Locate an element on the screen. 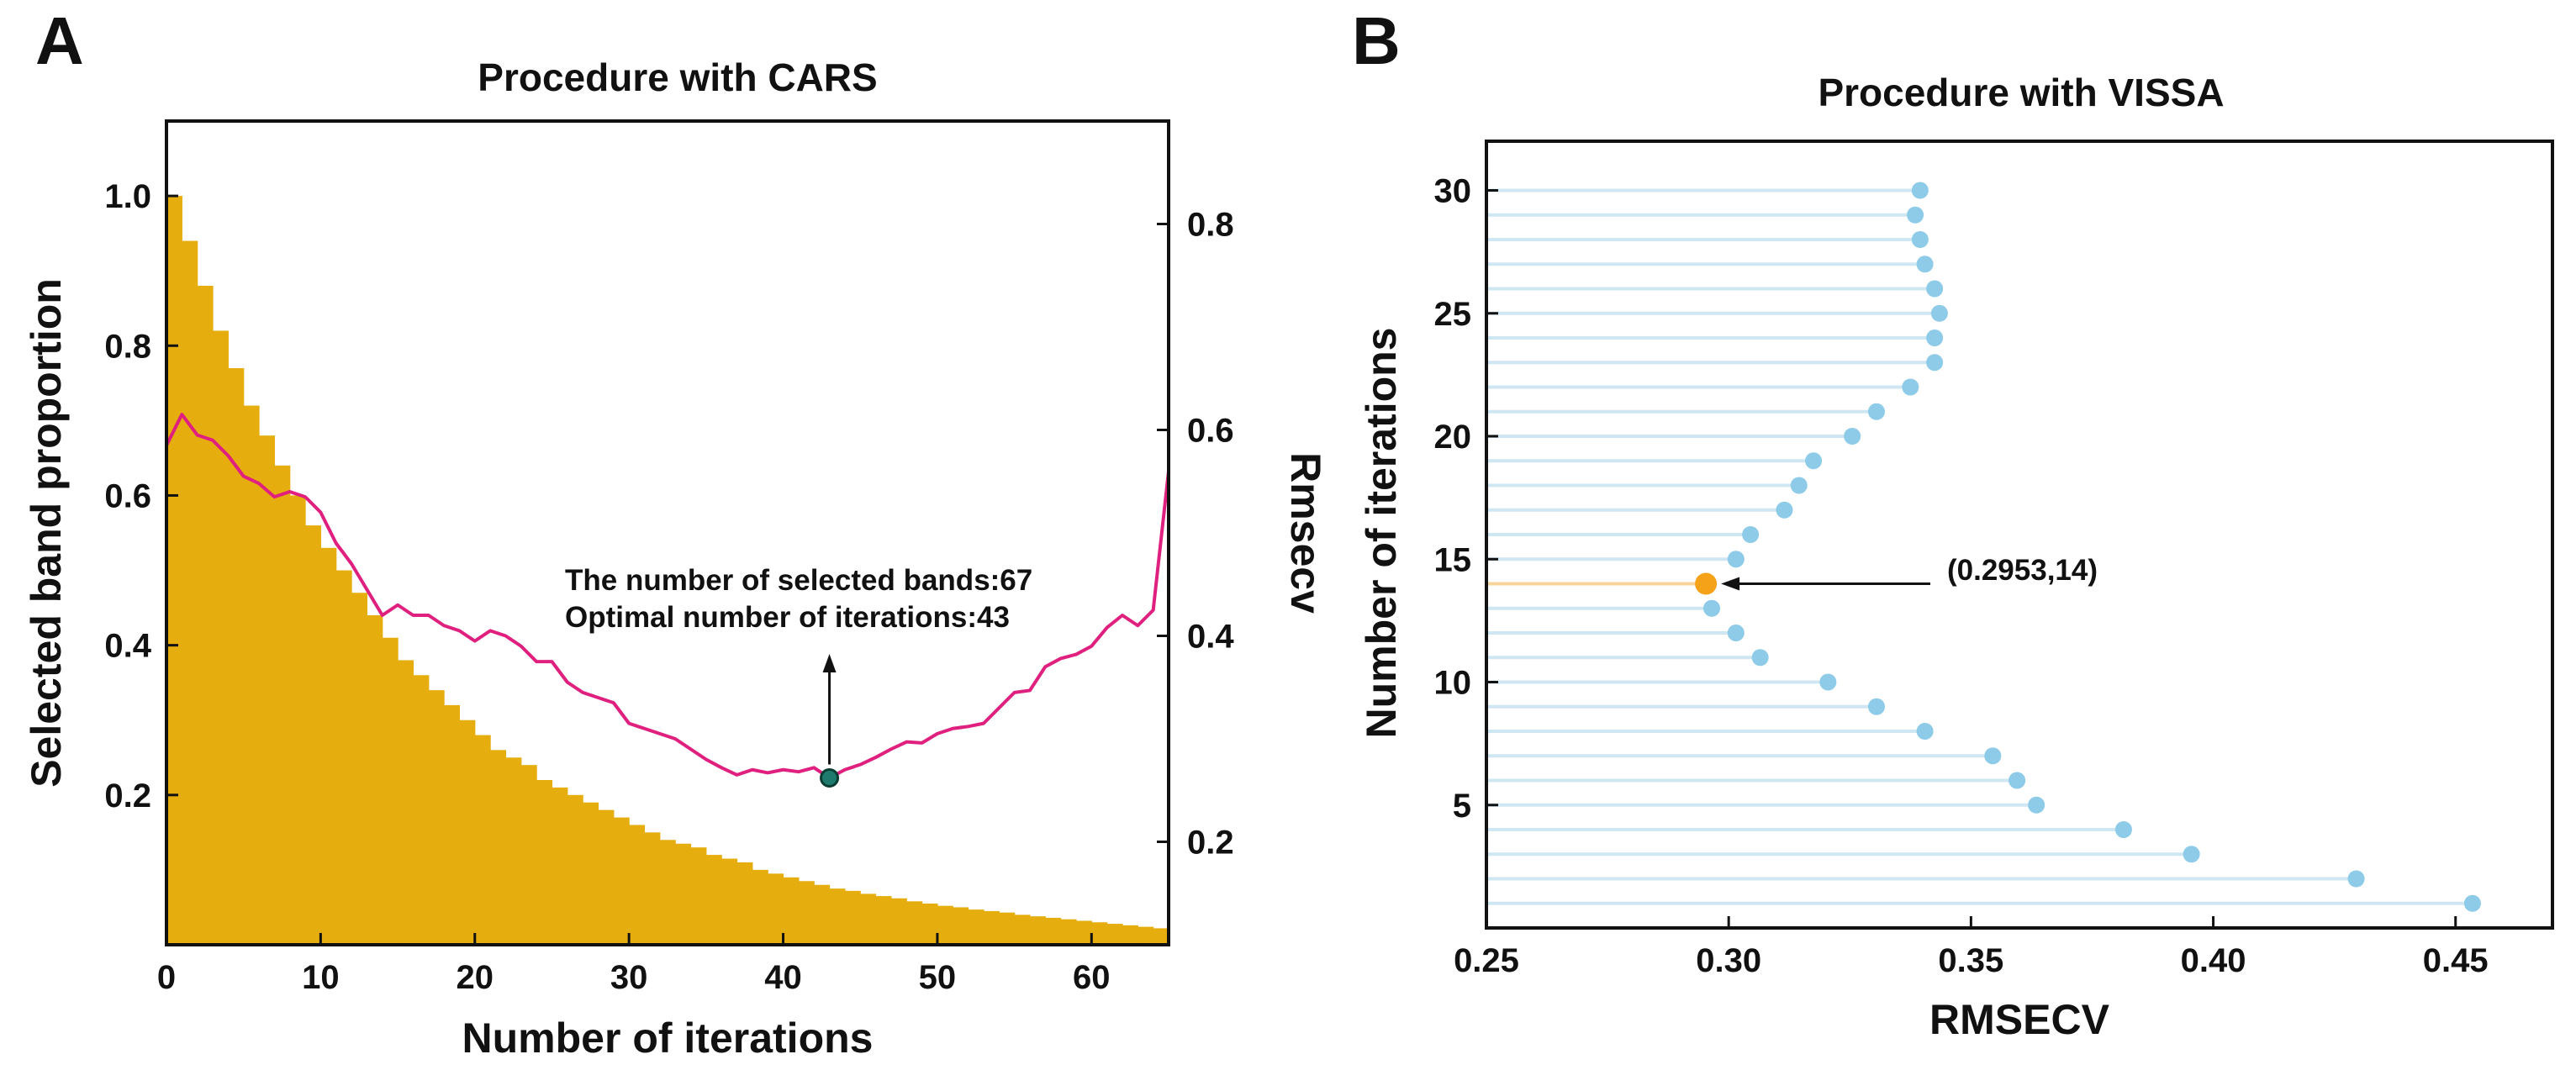 This screenshot has height=1070, width=2576. y2-tick-label: 0.4 is located at coordinates (1210, 638).